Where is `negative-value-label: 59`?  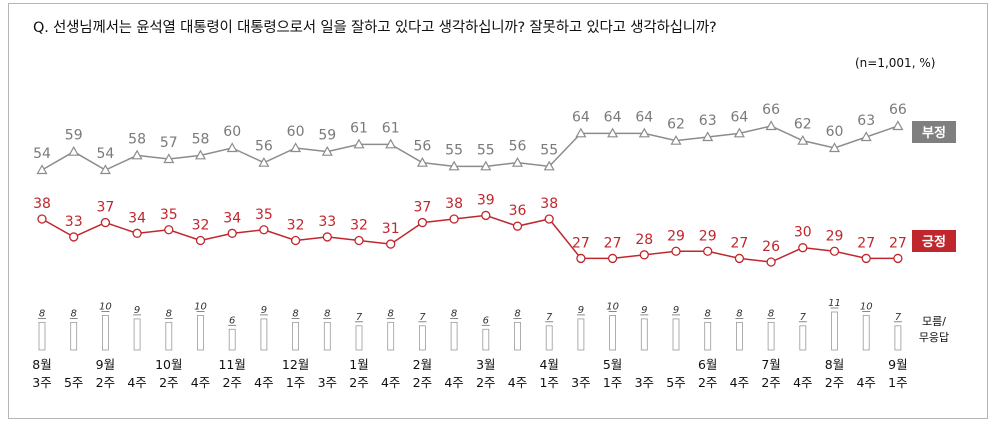 negative-value-label: 59 is located at coordinates (327, 136).